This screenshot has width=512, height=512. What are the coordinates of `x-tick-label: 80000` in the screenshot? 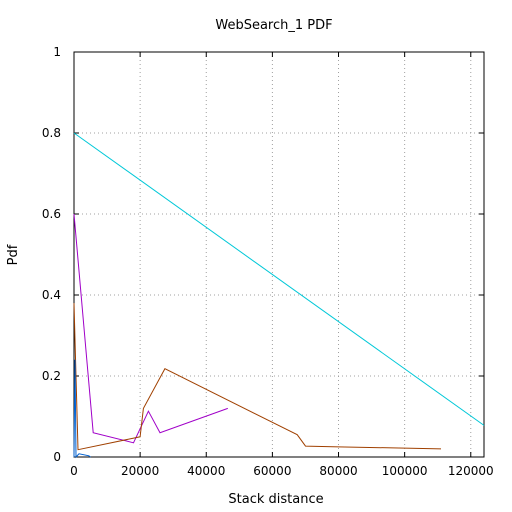 It's located at (338, 471).